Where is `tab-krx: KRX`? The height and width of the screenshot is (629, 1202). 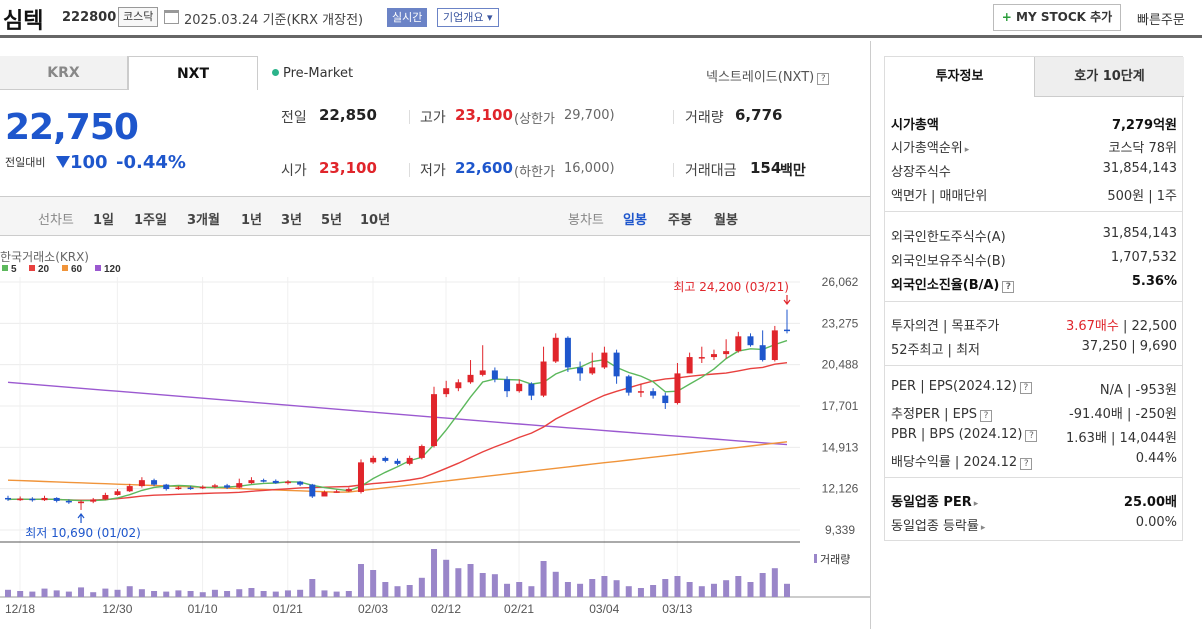 tab-krx: KRX is located at coordinates (64, 73).